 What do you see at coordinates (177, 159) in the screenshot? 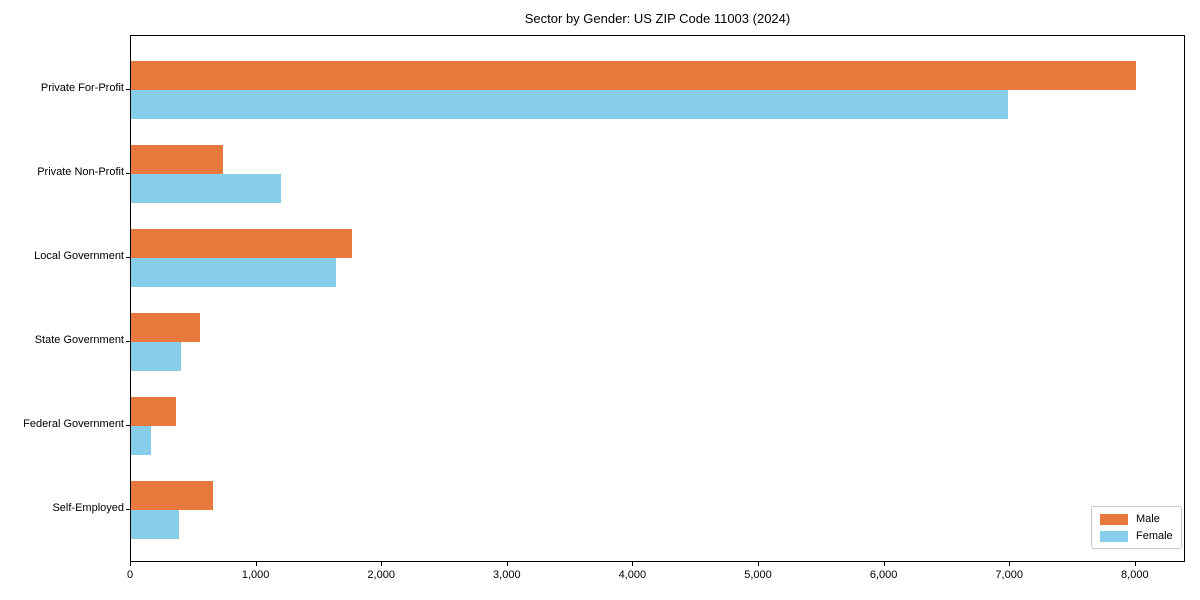
I see `bar-male-private-non-profit` at bounding box center [177, 159].